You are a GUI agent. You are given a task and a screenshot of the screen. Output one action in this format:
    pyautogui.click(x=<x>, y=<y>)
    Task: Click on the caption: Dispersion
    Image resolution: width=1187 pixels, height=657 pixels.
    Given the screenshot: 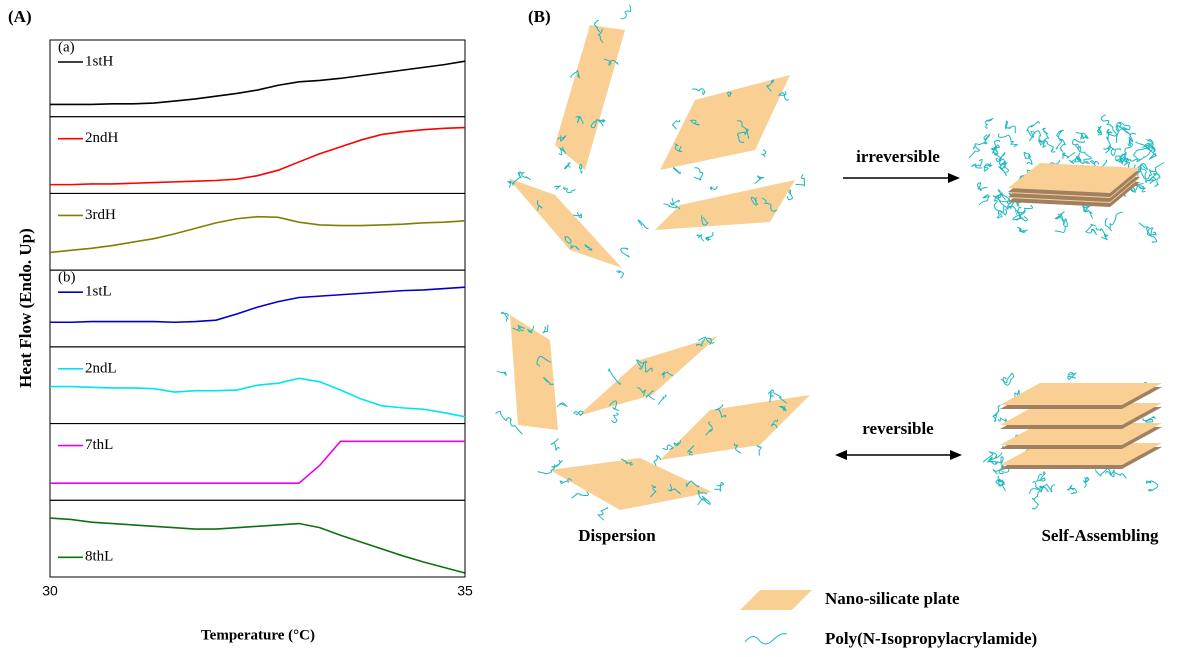 What is the action you would take?
    pyautogui.click(x=617, y=535)
    